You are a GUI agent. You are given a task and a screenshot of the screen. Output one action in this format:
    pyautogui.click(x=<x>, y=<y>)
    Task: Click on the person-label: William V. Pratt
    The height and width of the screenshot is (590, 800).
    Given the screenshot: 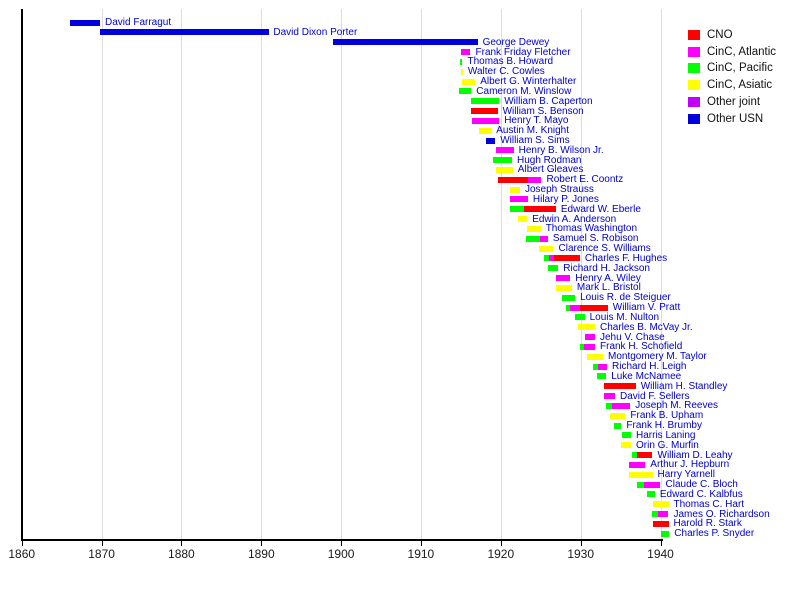 What is the action you would take?
    pyautogui.click(x=646, y=308)
    